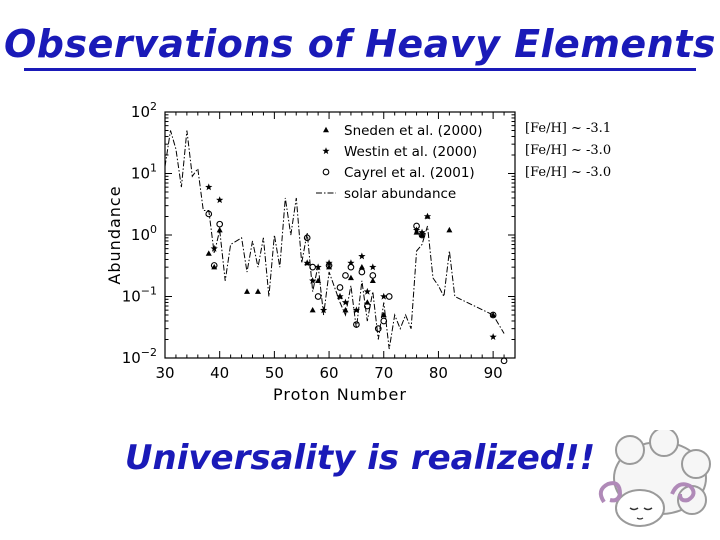 The image size is (720, 540). What do you see at coordinates (413, 131) in the screenshot?
I see `legend-label: Sneden et al. (2000)` at bounding box center [413, 131].